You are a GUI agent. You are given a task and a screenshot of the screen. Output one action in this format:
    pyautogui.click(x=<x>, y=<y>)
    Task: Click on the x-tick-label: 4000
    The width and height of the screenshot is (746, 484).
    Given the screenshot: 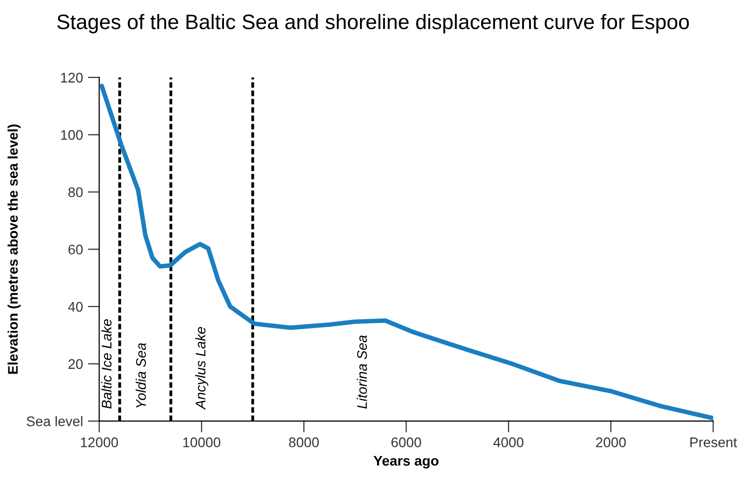 What is the action you would take?
    pyautogui.click(x=508, y=442)
    